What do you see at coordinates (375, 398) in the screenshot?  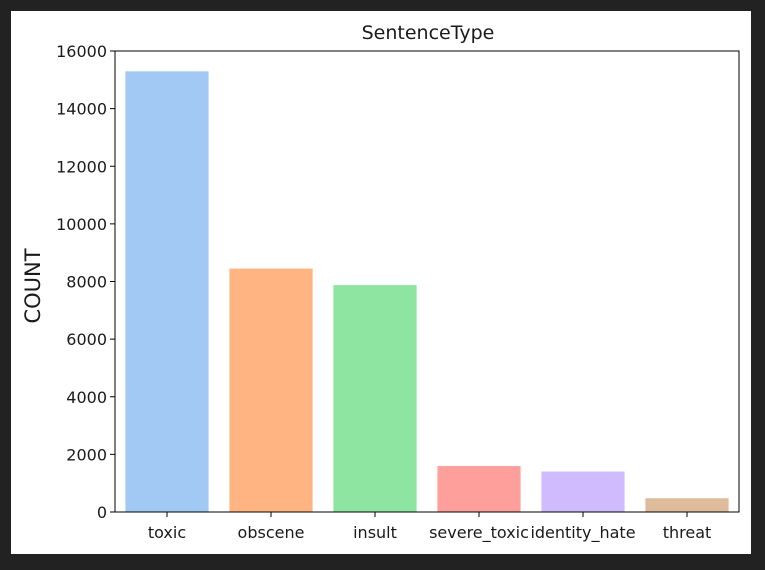 I see `bar-insult` at bounding box center [375, 398].